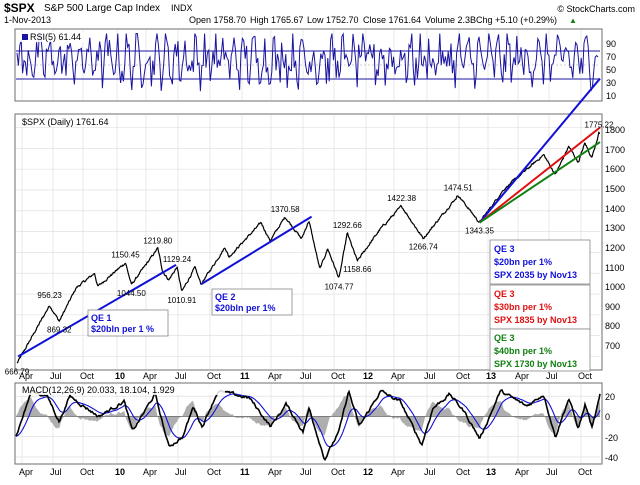  I want to click on qe2-box, so click(252, 302).